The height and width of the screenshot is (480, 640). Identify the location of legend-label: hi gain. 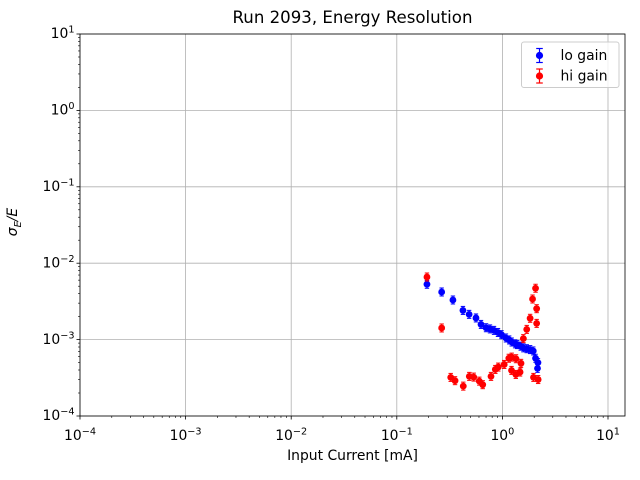
(584, 77).